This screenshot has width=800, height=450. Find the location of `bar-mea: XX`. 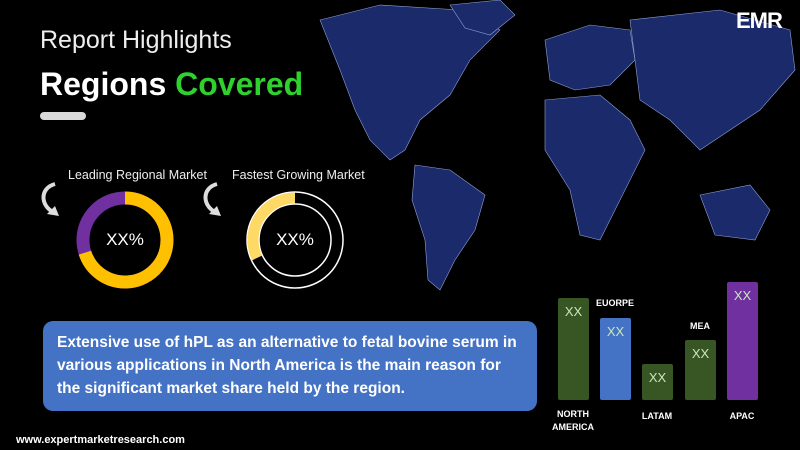

bar-mea: XX is located at coordinates (700, 370).